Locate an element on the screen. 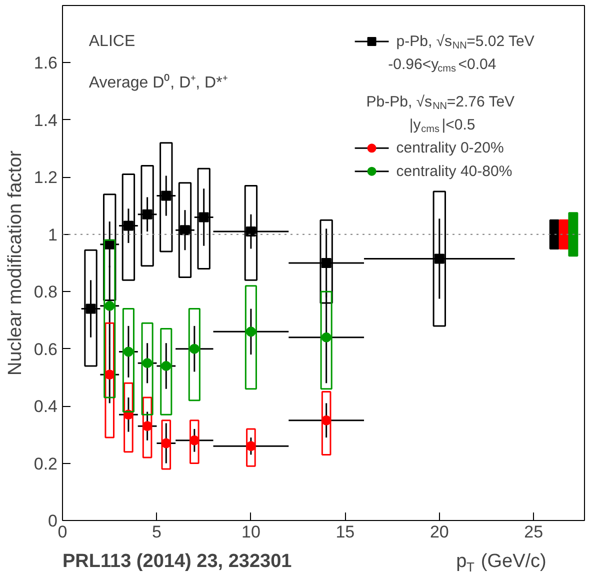 The height and width of the screenshot is (585, 592). y-axis-title: Nuclear modification factor is located at coordinates (15, 263).